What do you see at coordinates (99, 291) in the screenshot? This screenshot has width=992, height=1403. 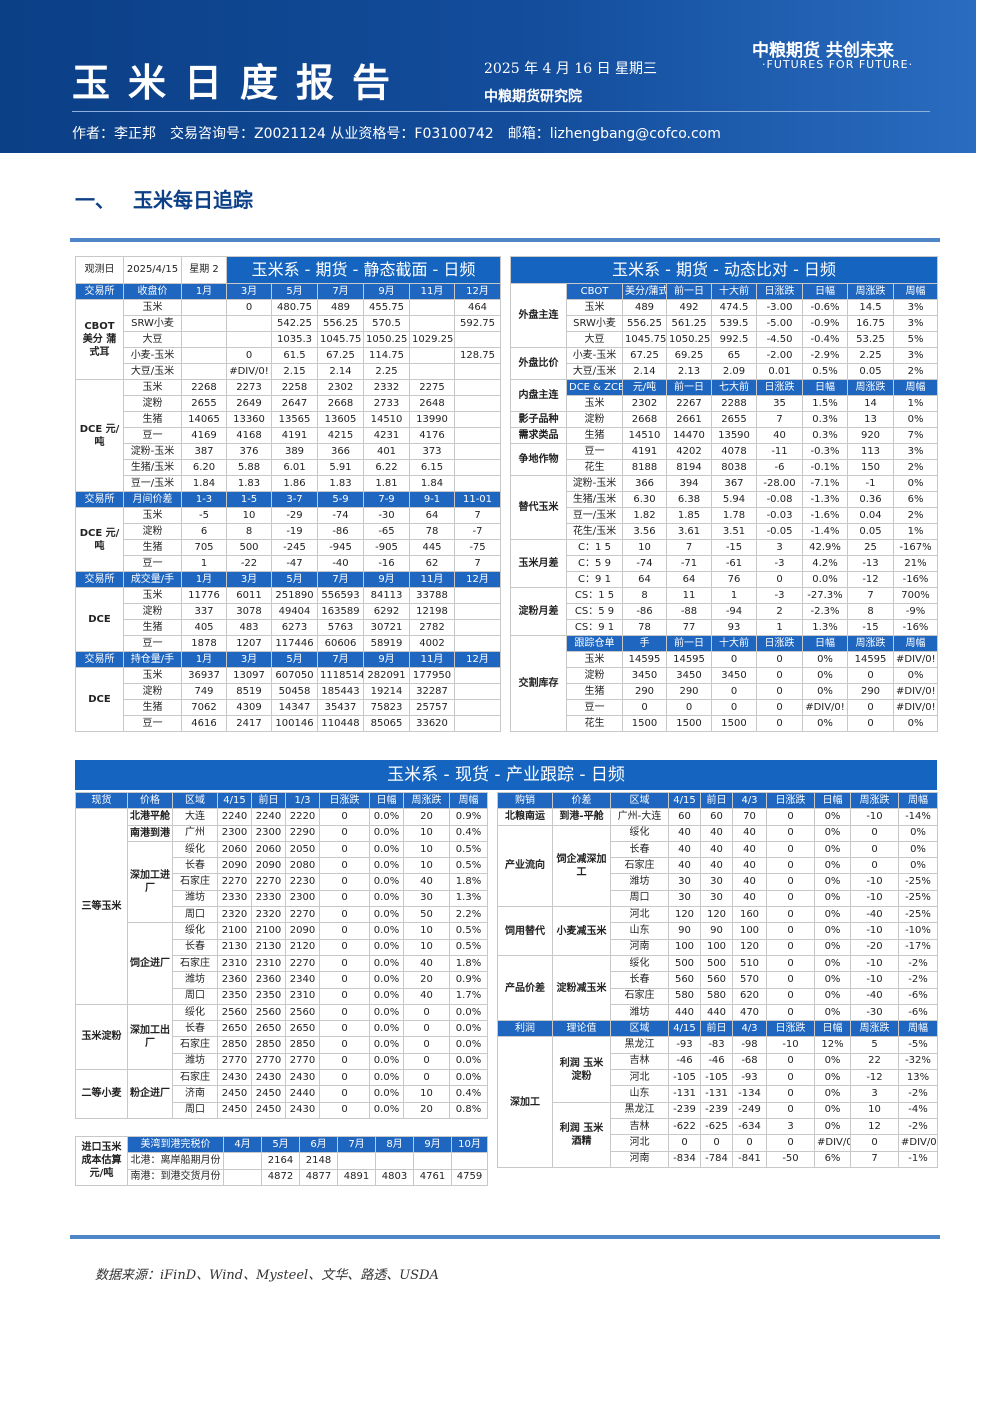 I see `header-cell: 交易所` at bounding box center [99, 291].